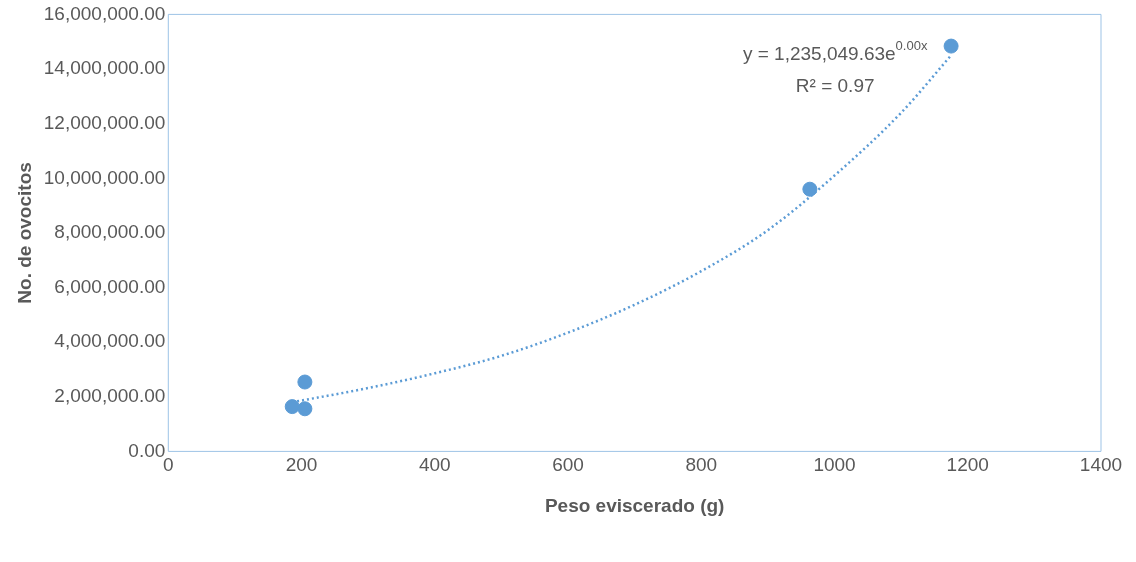 The width and height of the screenshot is (1136, 562). What do you see at coordinates (110, 232) in the screenshot?
I see `y-tick-label: 8,000,000.00` at bounding box center [110, 232].